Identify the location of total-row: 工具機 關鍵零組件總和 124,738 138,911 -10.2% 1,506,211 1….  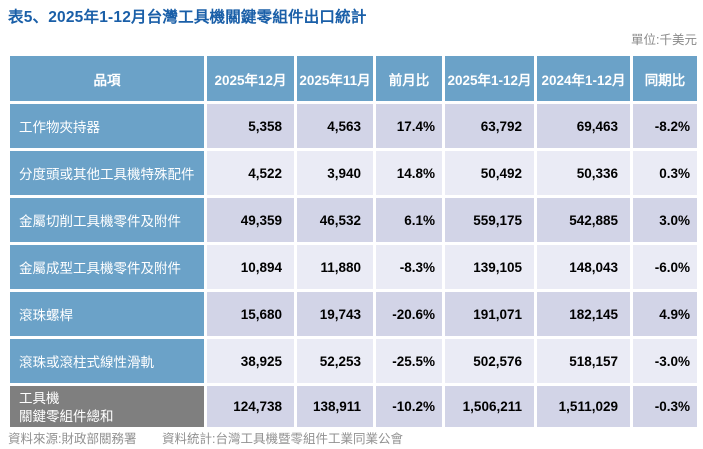
(353, 406).